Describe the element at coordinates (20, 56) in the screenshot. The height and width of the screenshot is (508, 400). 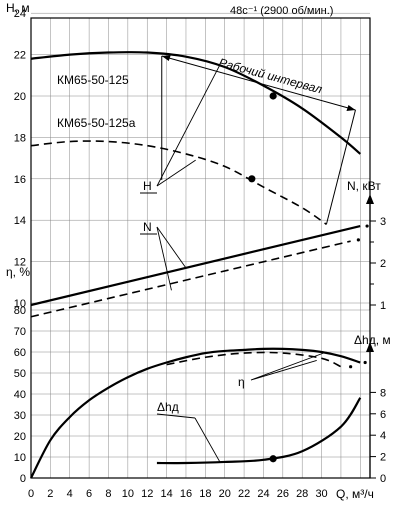
I see `h-tick-label: 22` at that location.